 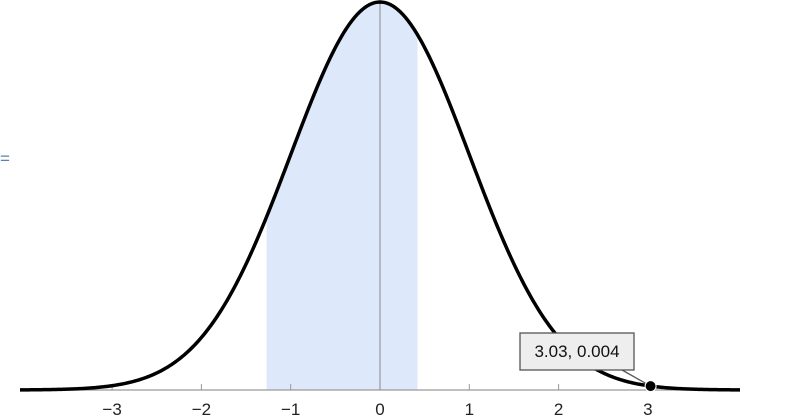 What do you see at coordinates (290, 409) in the screenshot?
I see `x-tick-label: −1` at bounding box center [290, 409].